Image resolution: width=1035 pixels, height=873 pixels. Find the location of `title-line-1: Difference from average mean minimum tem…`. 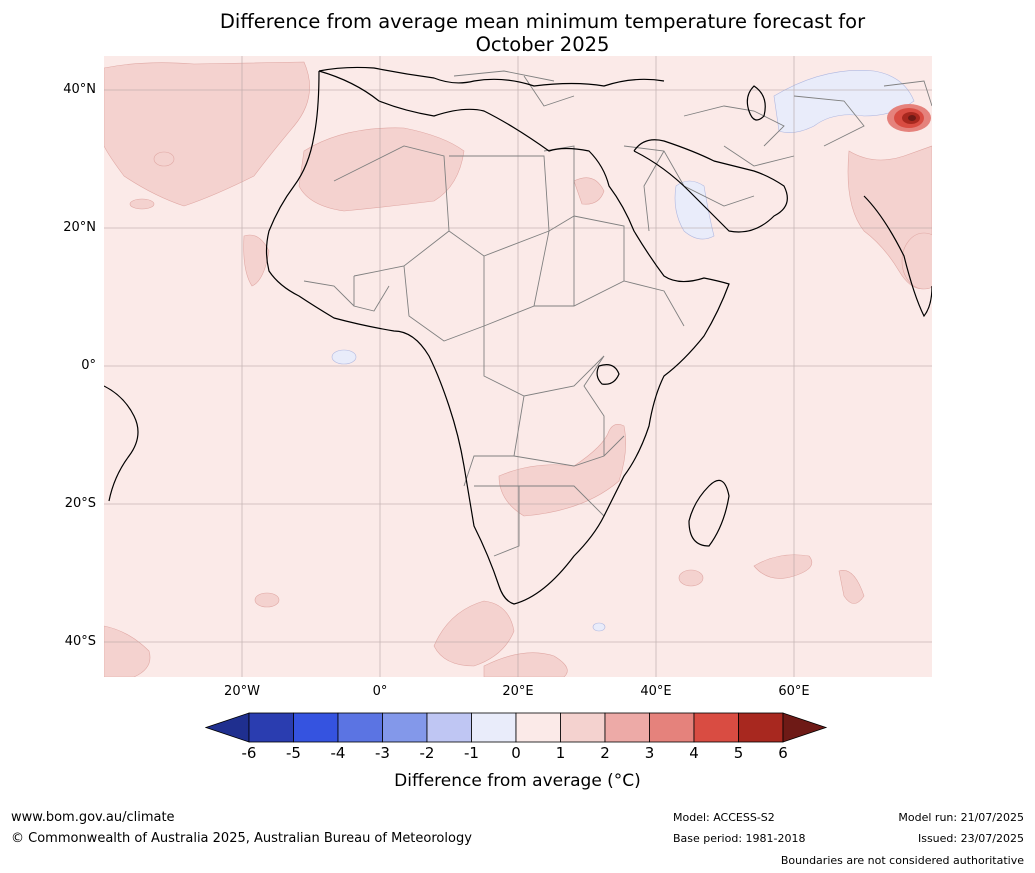

title-line-1: Difference from average mean minimum tem… is located at coordinates (542, 21).